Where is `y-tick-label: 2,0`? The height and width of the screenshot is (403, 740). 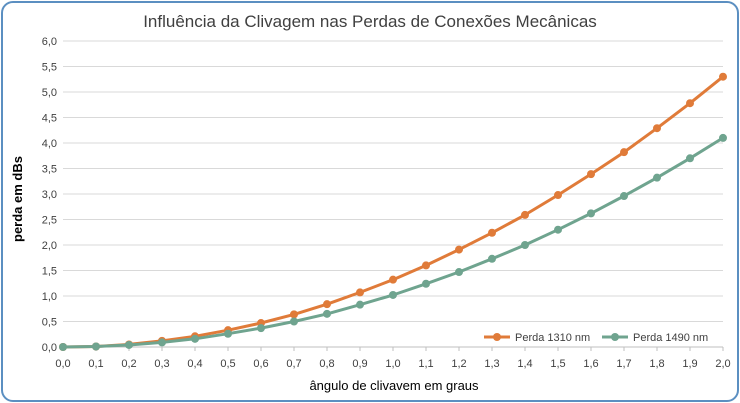
y-tick-label: 2,0 is located at coordinates (49, 246).